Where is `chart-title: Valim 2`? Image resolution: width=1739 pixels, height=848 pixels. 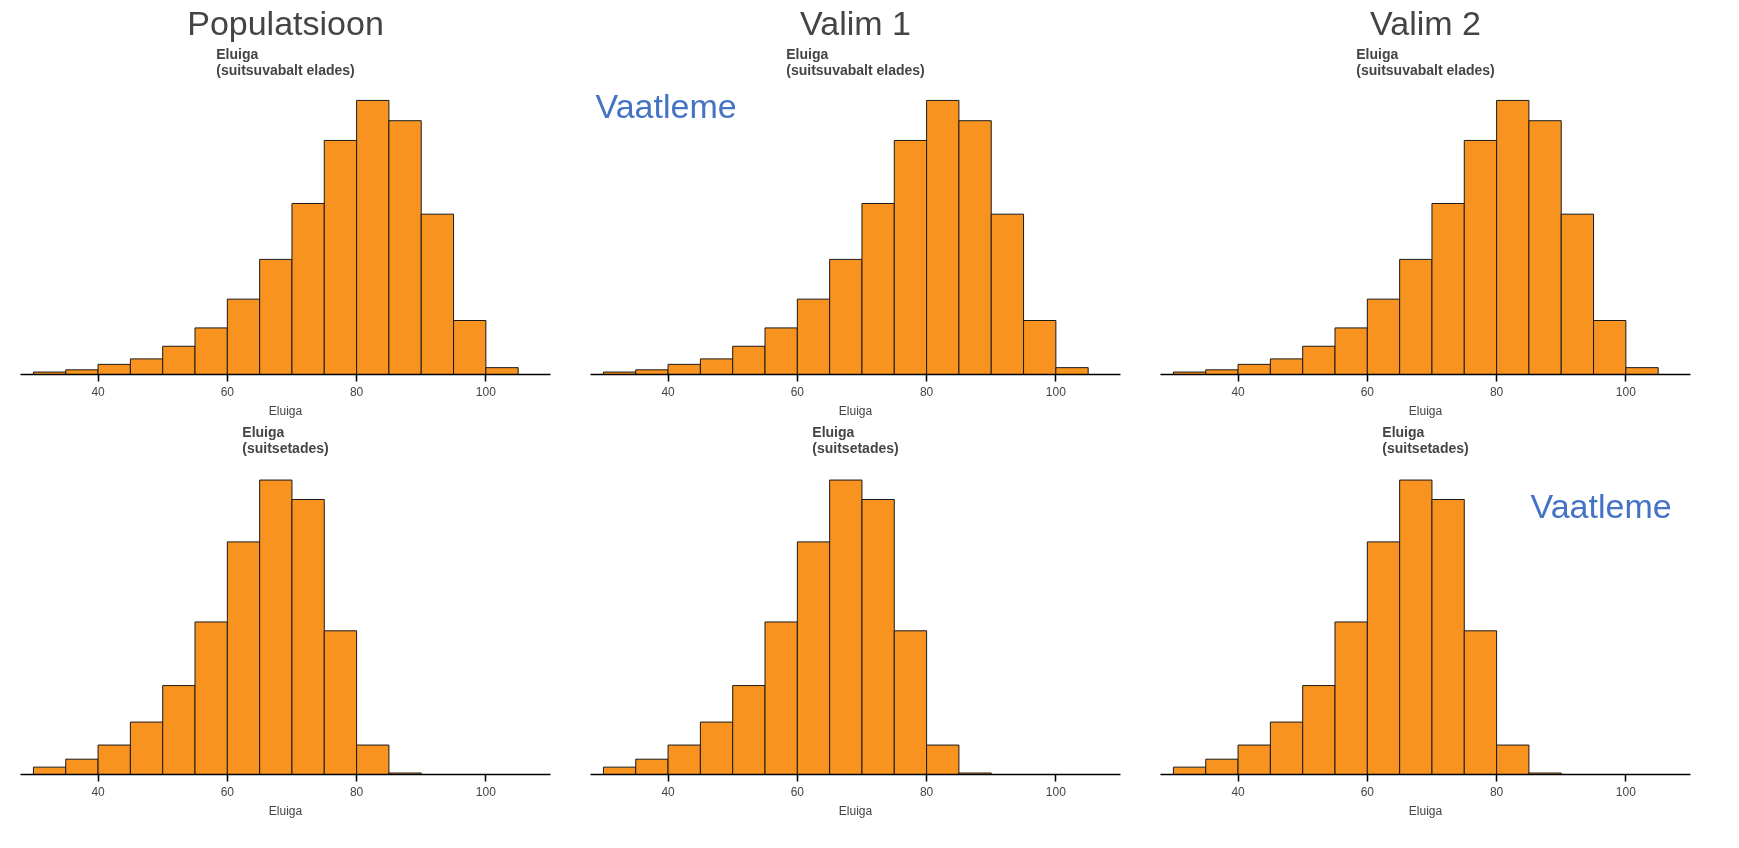
chart-title: Valim 2 is located at coordinates (1425, 22).